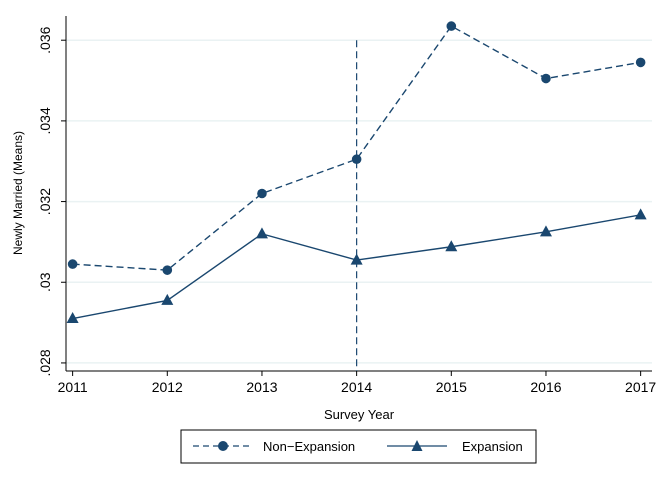 This screenshot has height=487, width=666. Describe the element at coordinates (417, 445) in the screenshot. I see `legend-marker-expansion` at that location.